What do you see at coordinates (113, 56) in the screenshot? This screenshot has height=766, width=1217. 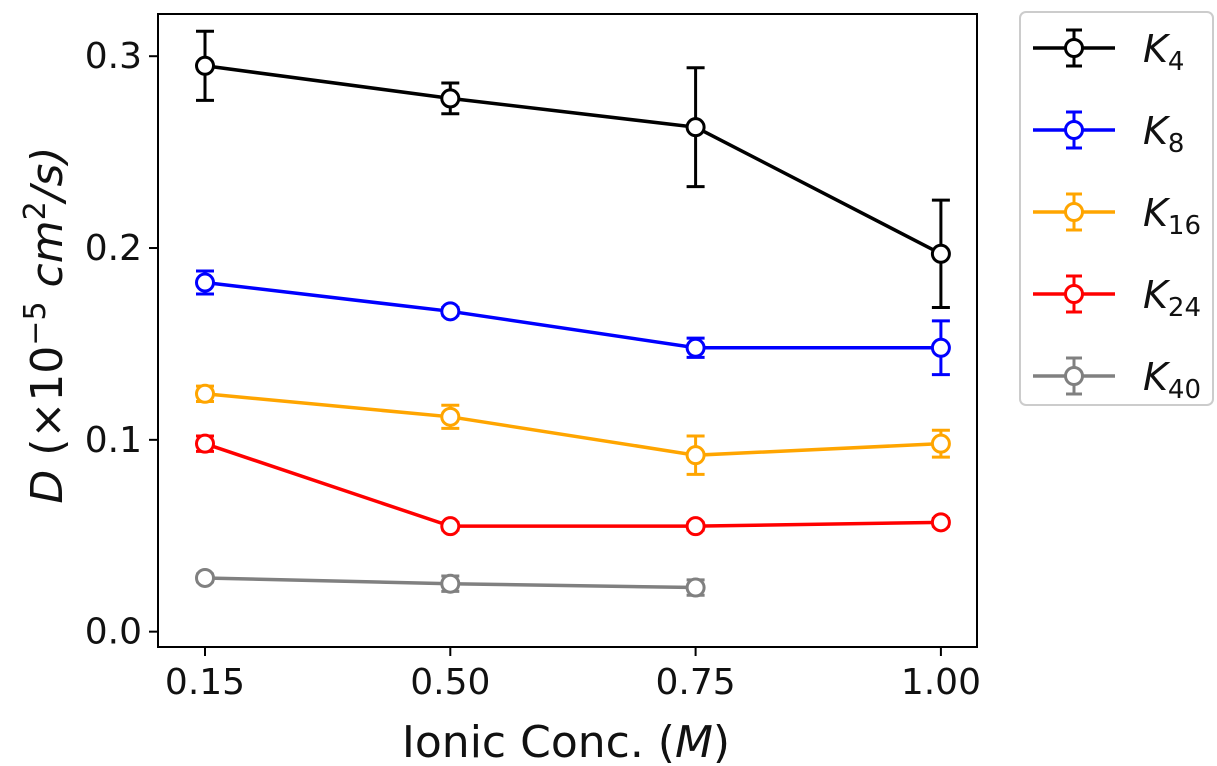 I see `y-tick-label: 0.3` at bounding box center [113, 56].